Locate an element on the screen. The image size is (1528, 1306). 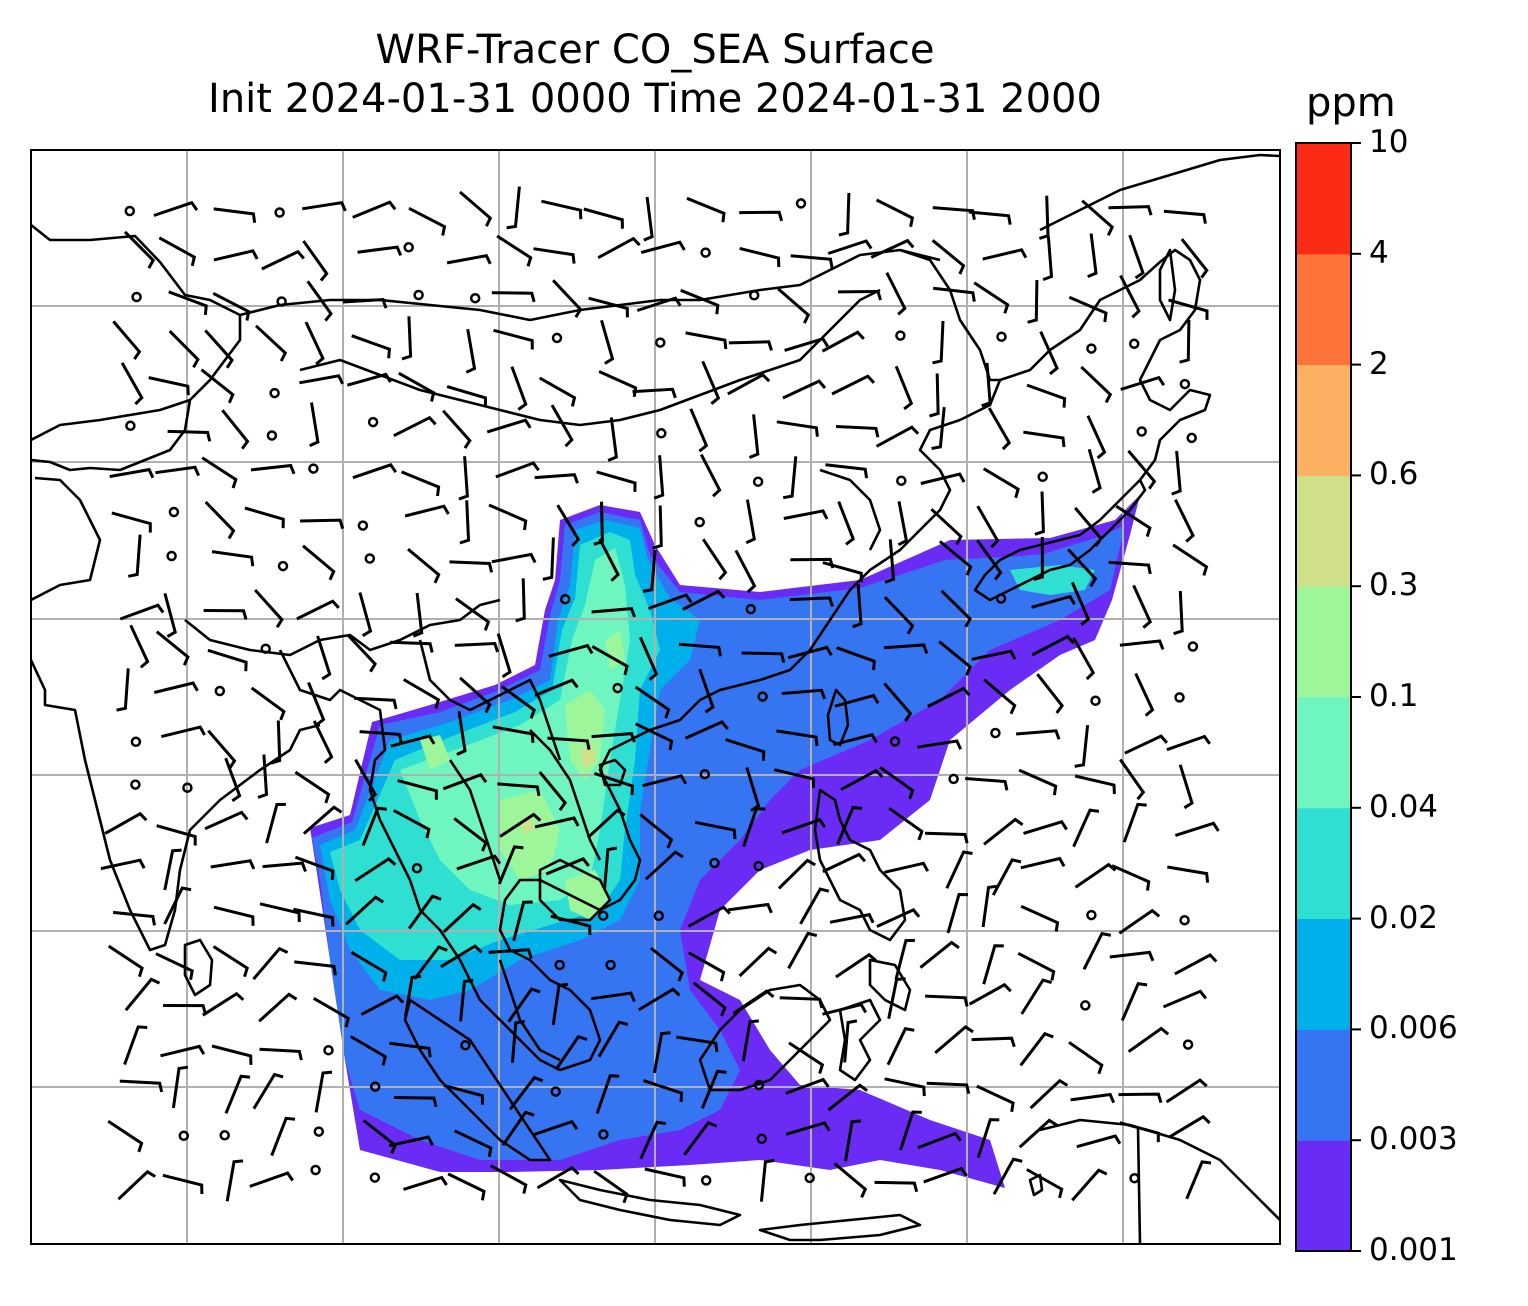
colorbar-tick-label: 0.02 is located at coordinates (1404, 917).